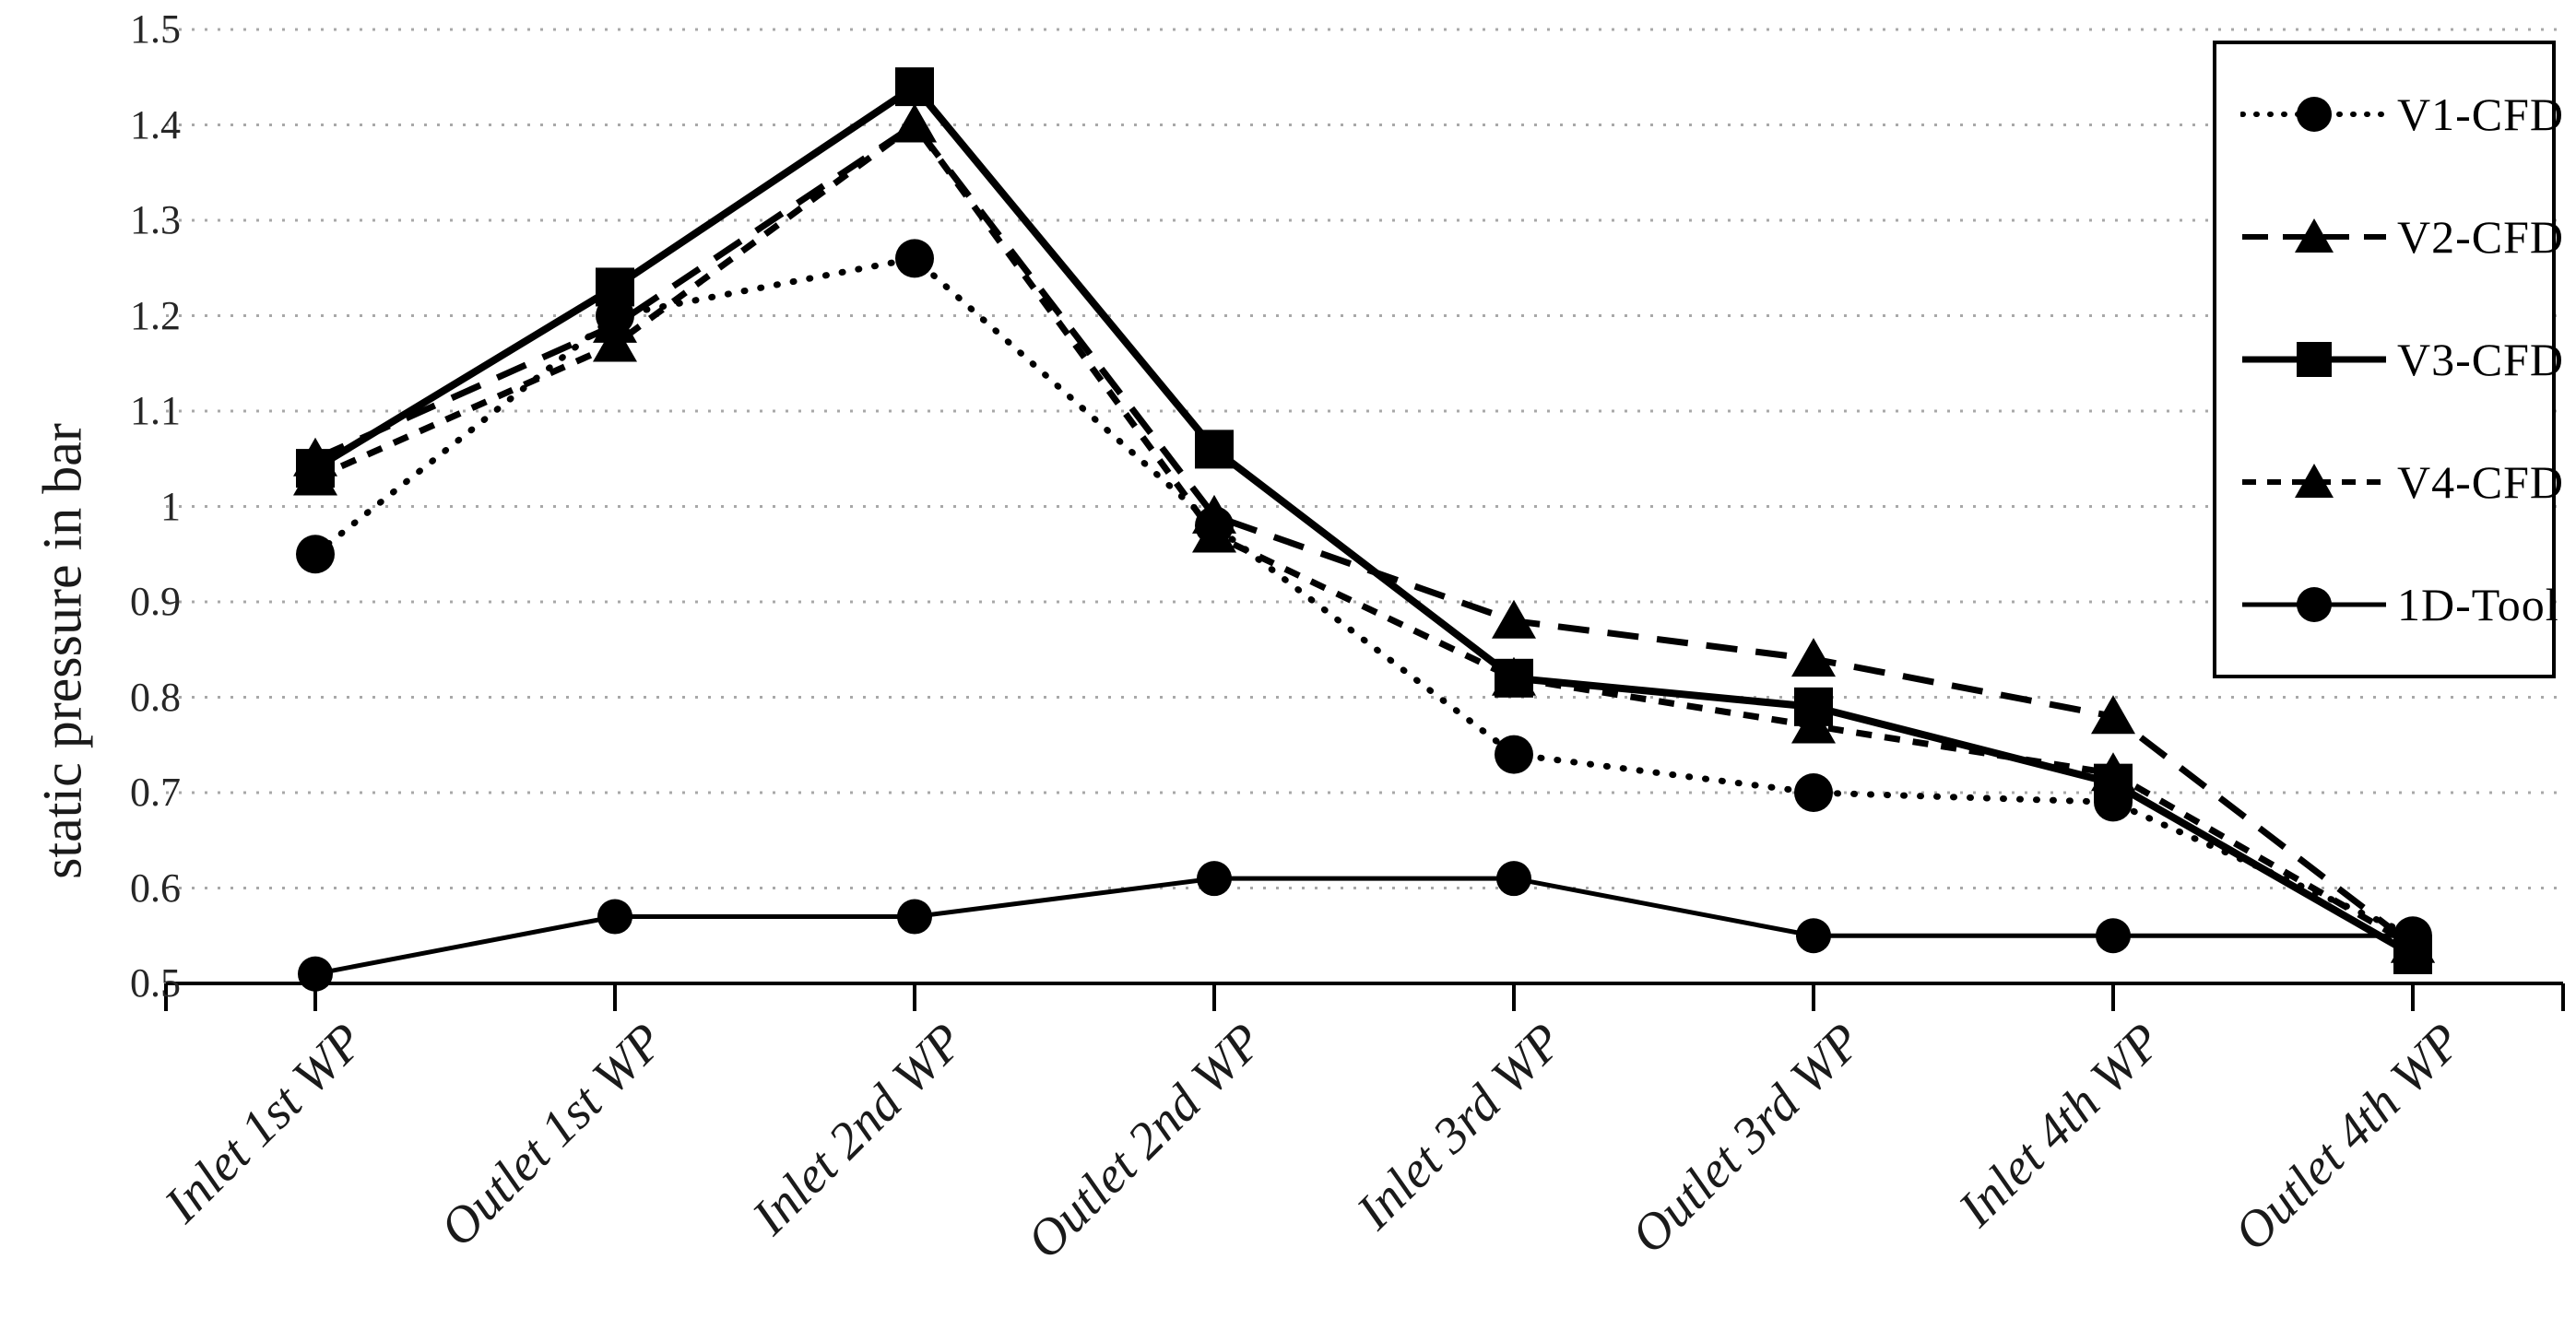 This screenshot has width=2576, height=1318. Describe the element at coordinates (155, 888) in the screenshot. I see `y-tick-label: 0.6` at that location.